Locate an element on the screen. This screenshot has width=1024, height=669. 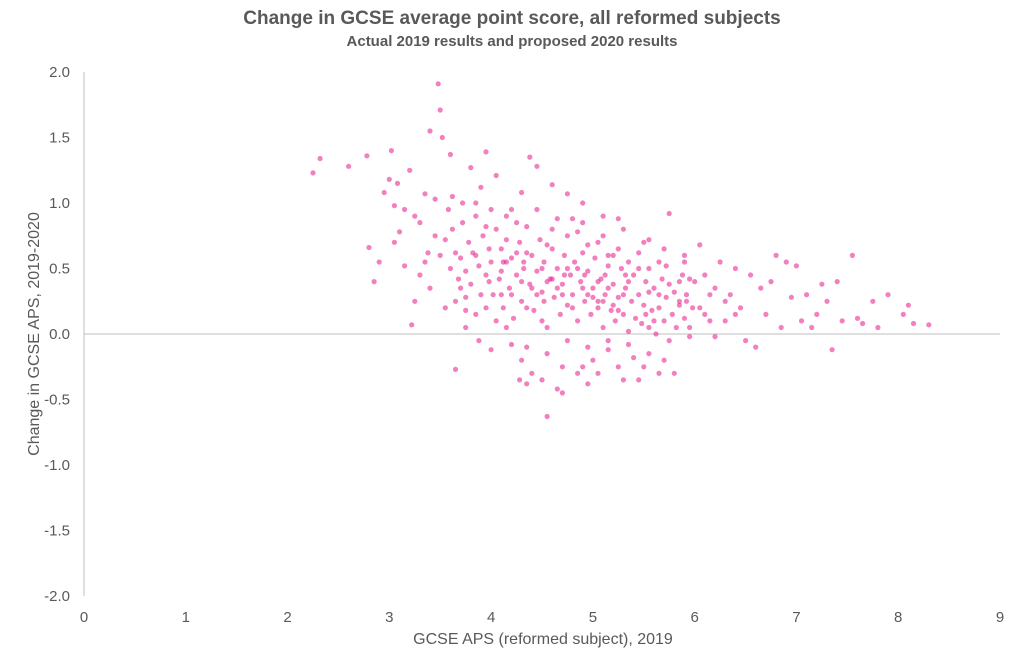
y-tick-label: 2.0 is located at coordinates (59, 72).